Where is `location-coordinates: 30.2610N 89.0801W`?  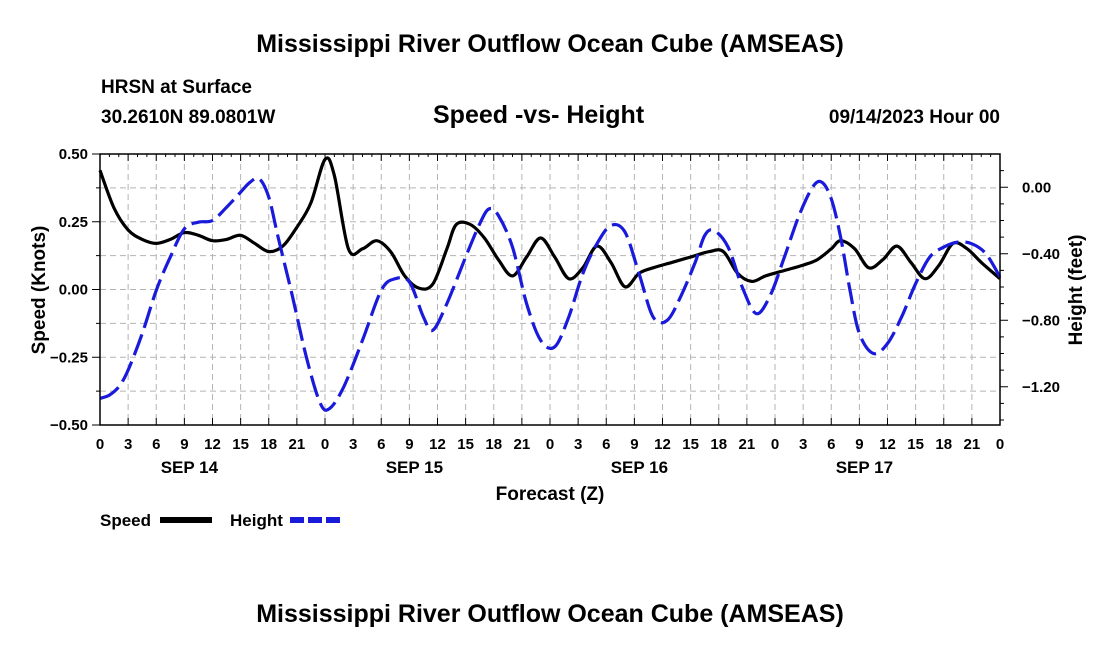
location-coordinates: 30.2610N 89.0801W is located at coordinates (188, 117).